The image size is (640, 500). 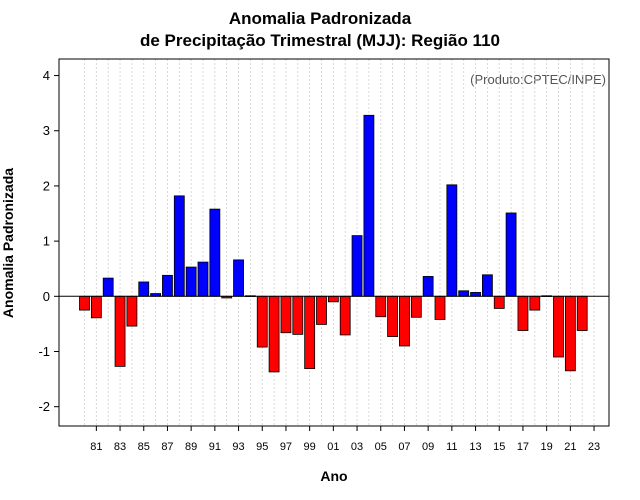 I want to click on bar-1984, so click(x=132, y=311).